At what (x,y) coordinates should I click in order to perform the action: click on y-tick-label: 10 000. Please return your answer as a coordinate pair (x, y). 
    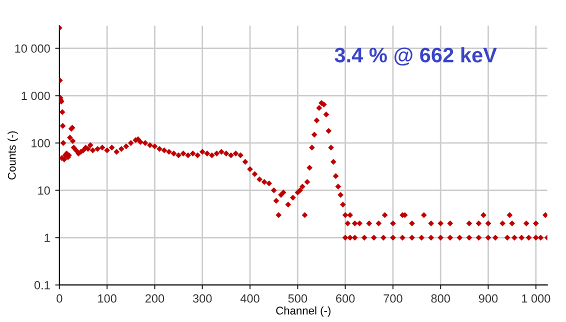
    Looking at the image, I should click on (32, 48).